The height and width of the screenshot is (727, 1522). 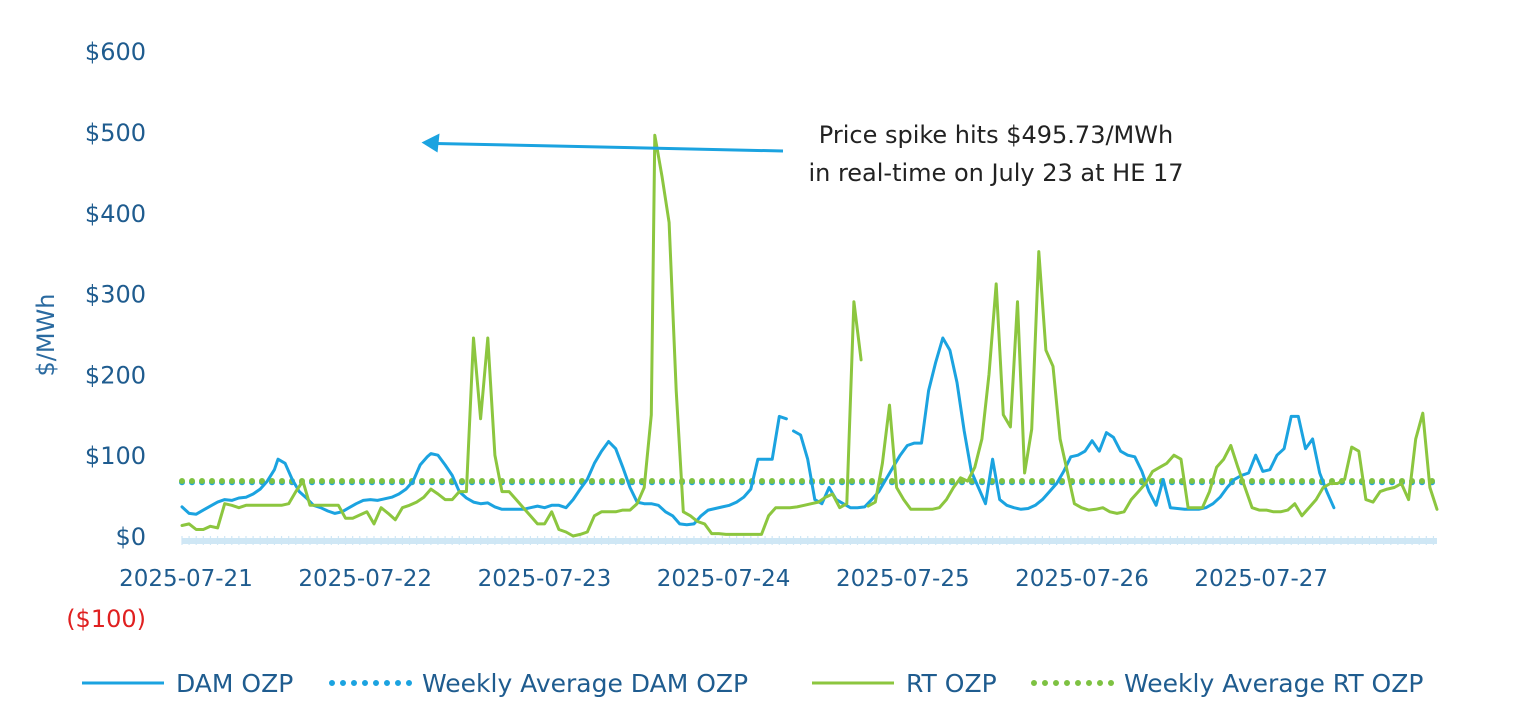 I want to click on y-tick-label: ($100), so click(x=106, y=619).